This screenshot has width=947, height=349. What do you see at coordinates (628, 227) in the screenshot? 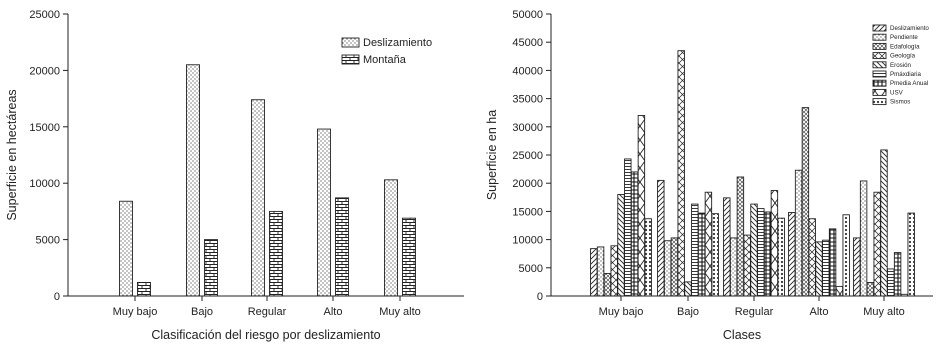
I see `bar-pmáxdiaria-0` at bounding box center [628, 227].